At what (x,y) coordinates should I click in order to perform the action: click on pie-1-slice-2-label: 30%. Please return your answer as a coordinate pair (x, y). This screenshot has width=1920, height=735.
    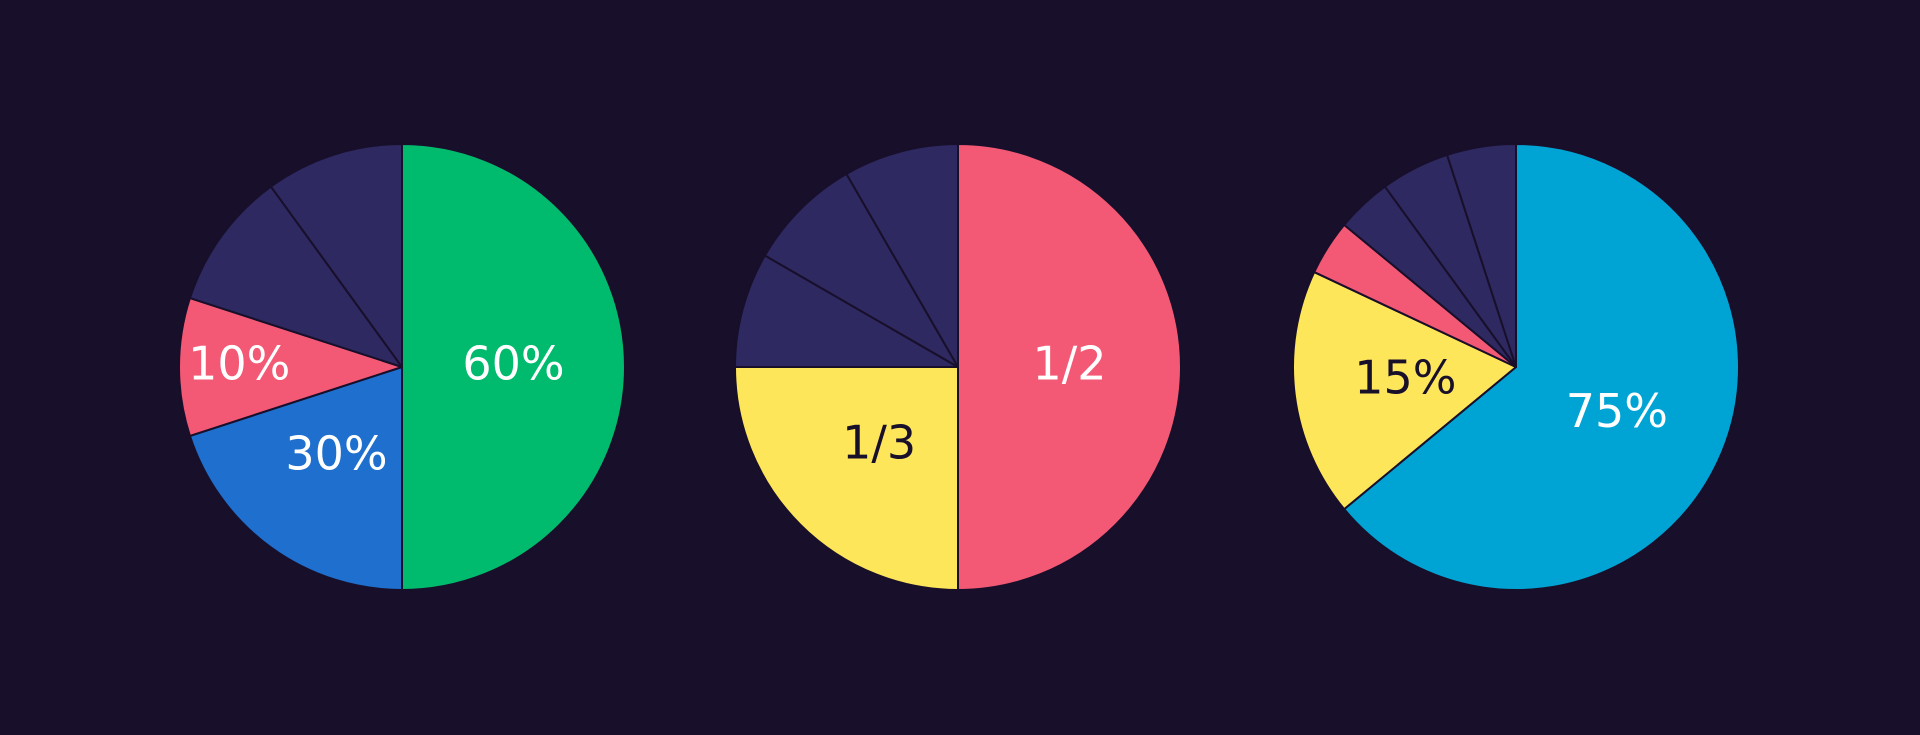
    Looking at the image, I should click on (336, 454).